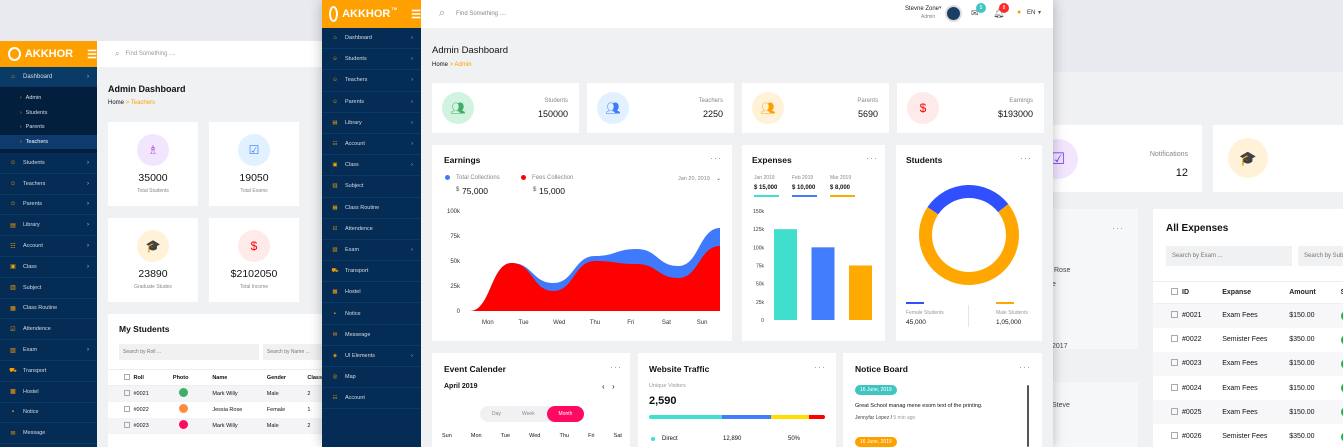 The image size is (1343, 447). What do you see at coordinates (603, 386) in the screenshot?
I see `prev-month-icon: ‹` at bounding box center [603, 386].